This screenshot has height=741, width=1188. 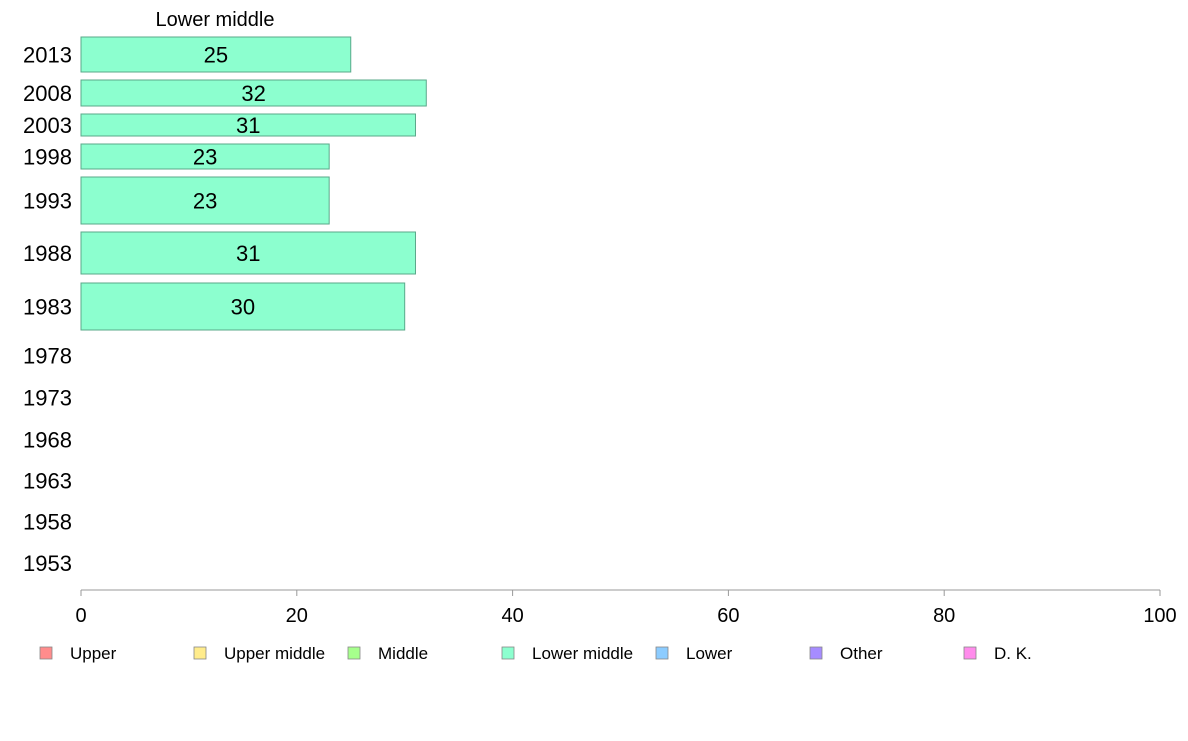 I want to click on legend-label: Upper middle, so click(x=274, y=653).